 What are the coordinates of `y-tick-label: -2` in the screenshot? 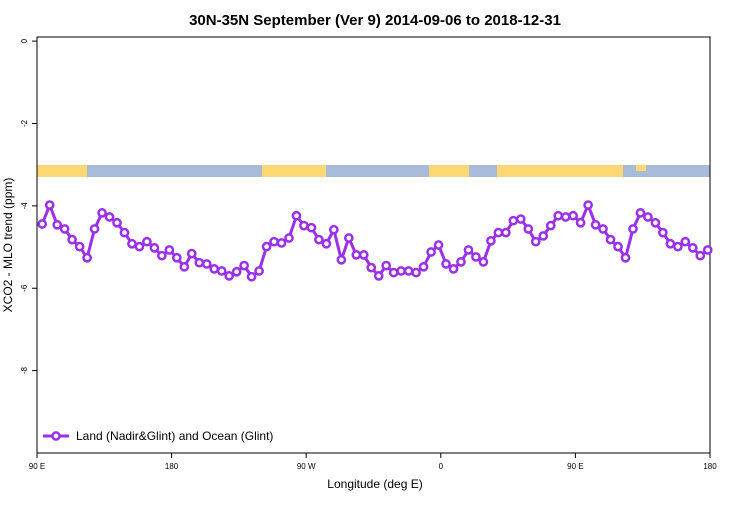 It's located at (24, 123).